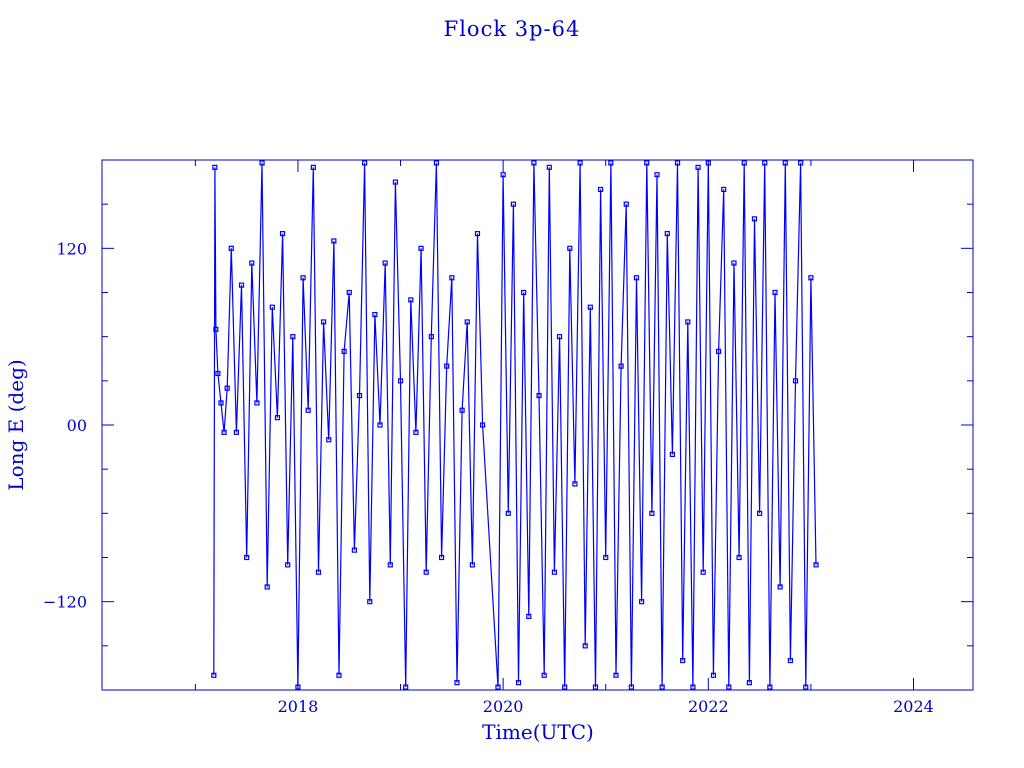 The image size is (1024, 768). What do you see at coordinates (512, 29) in the screenshot?
I see `chart-title: Flock 3p-64` at bounding box center [512, 29].